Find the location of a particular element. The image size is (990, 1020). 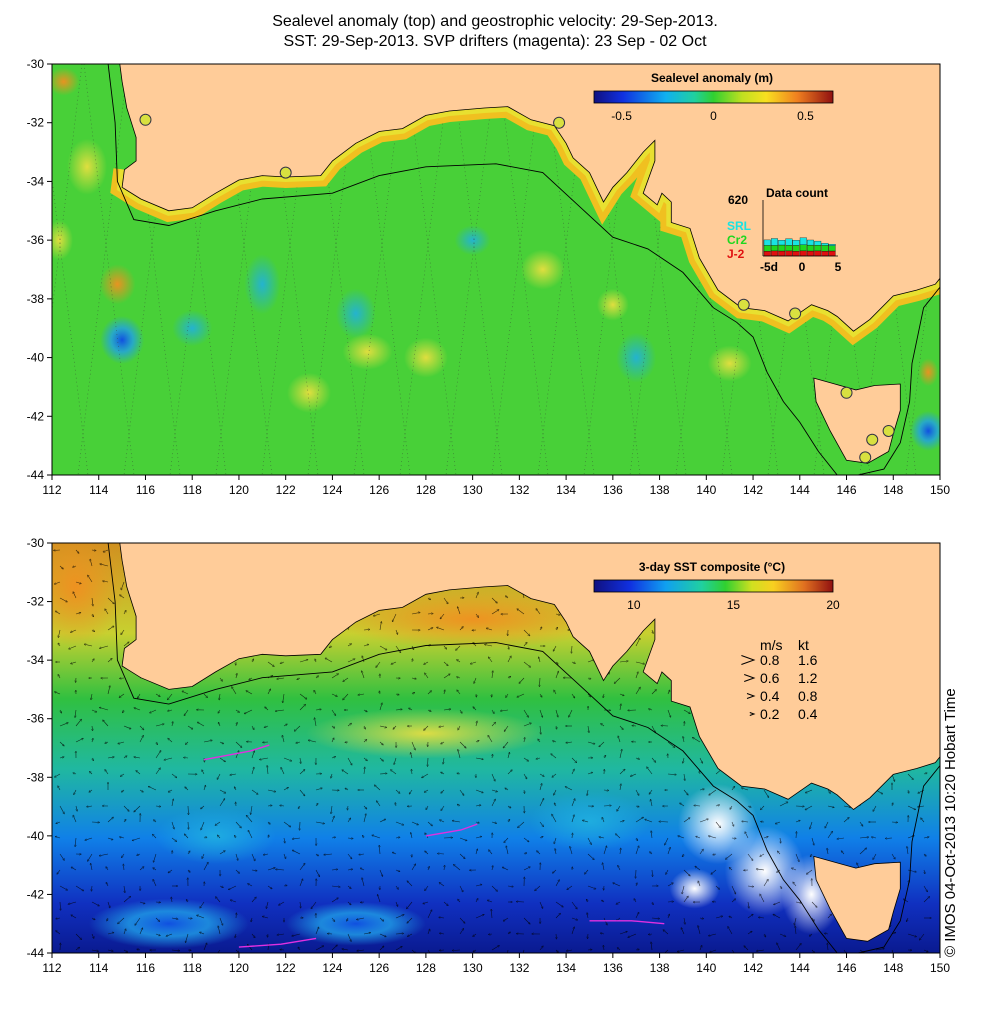

top-lat-ticks: -30 -32 -34 -36 -38 -40 -42 -44 is located at coordinates (39, 269).